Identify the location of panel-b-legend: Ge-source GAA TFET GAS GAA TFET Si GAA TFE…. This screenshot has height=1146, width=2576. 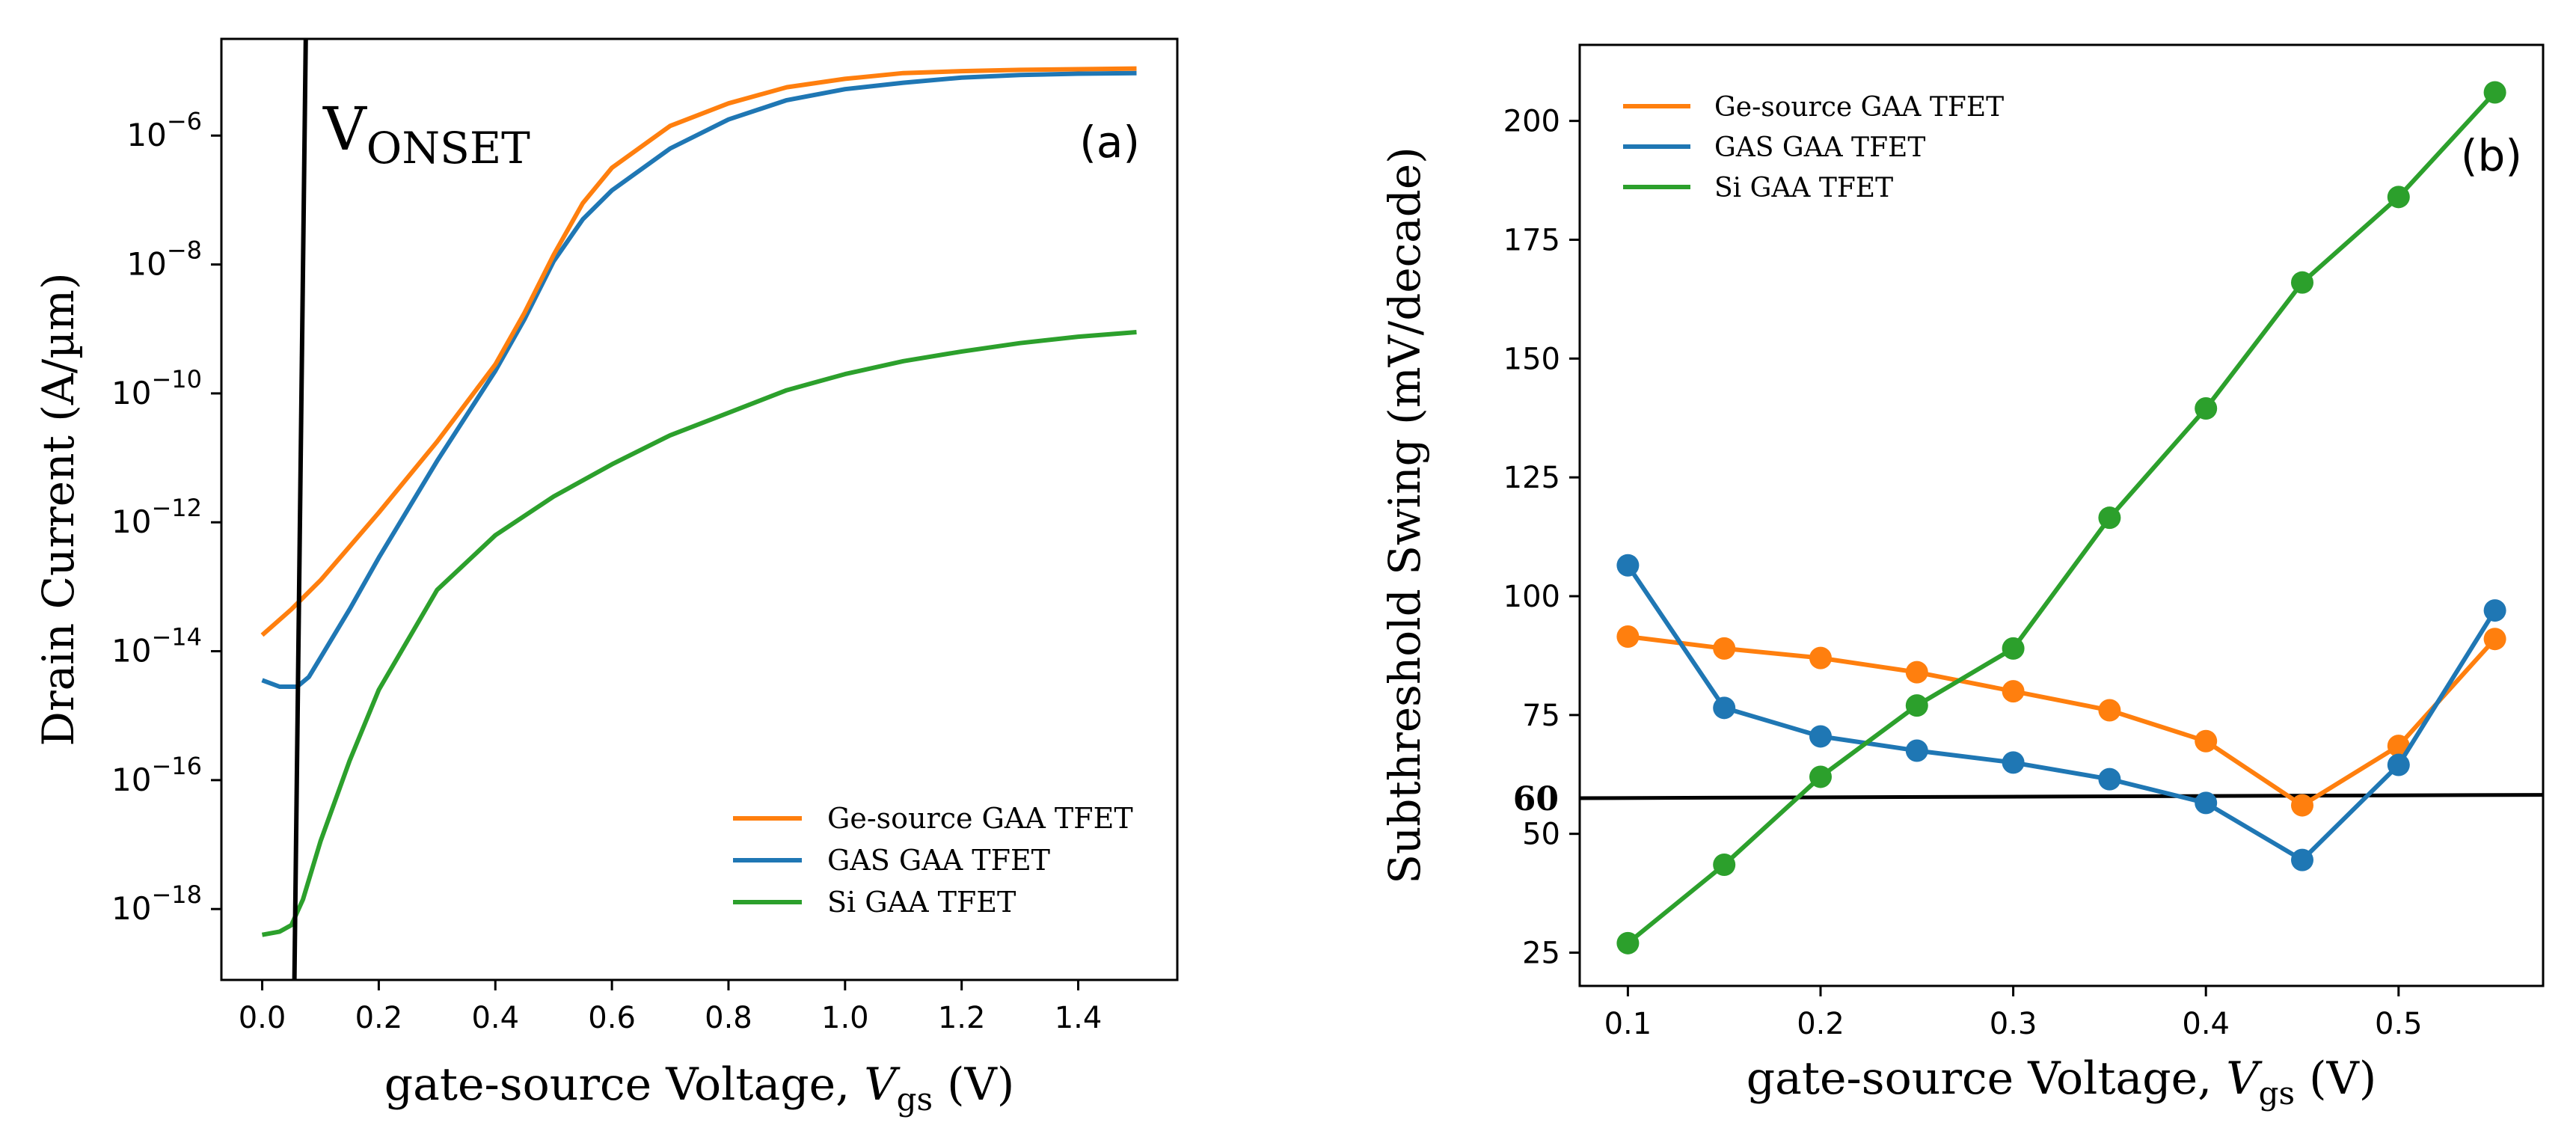
(1813, 147).